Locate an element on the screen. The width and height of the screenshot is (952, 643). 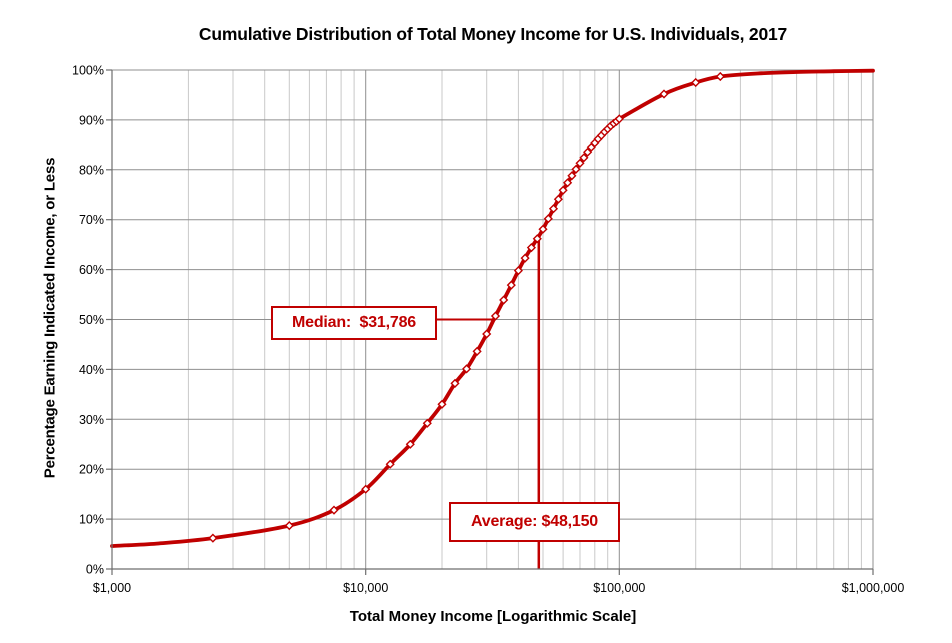
y-tick-label: 90% is located at coordinates (91, 120).